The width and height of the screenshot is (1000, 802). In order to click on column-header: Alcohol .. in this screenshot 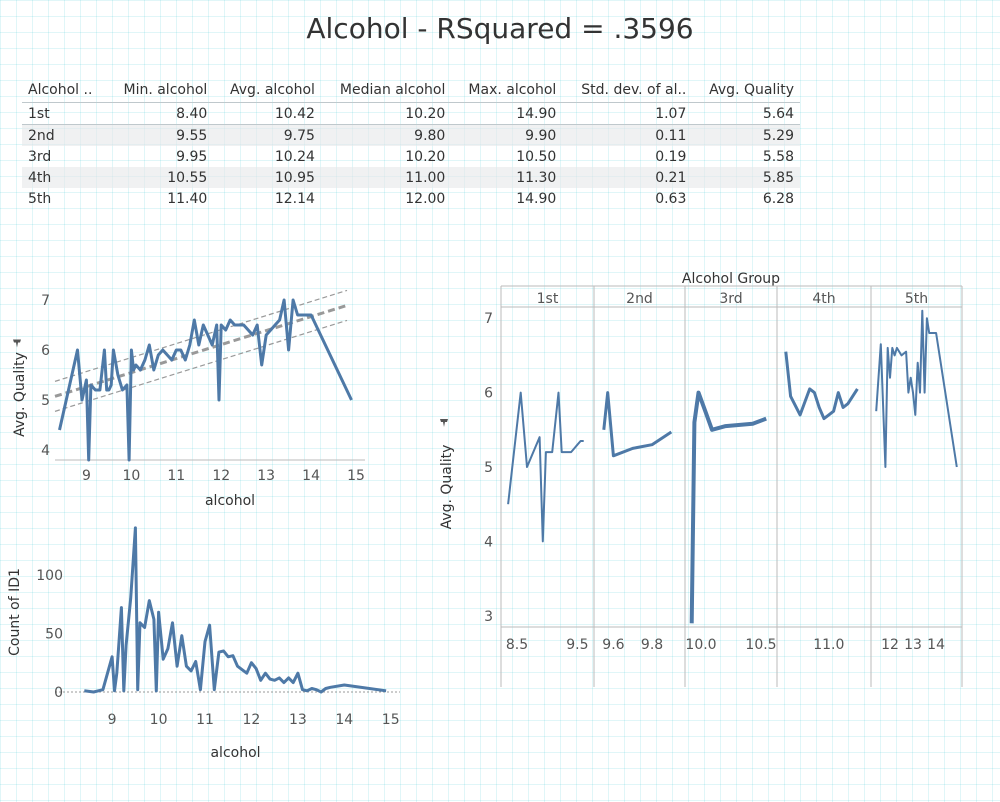, I will do `click(60, 90)`.